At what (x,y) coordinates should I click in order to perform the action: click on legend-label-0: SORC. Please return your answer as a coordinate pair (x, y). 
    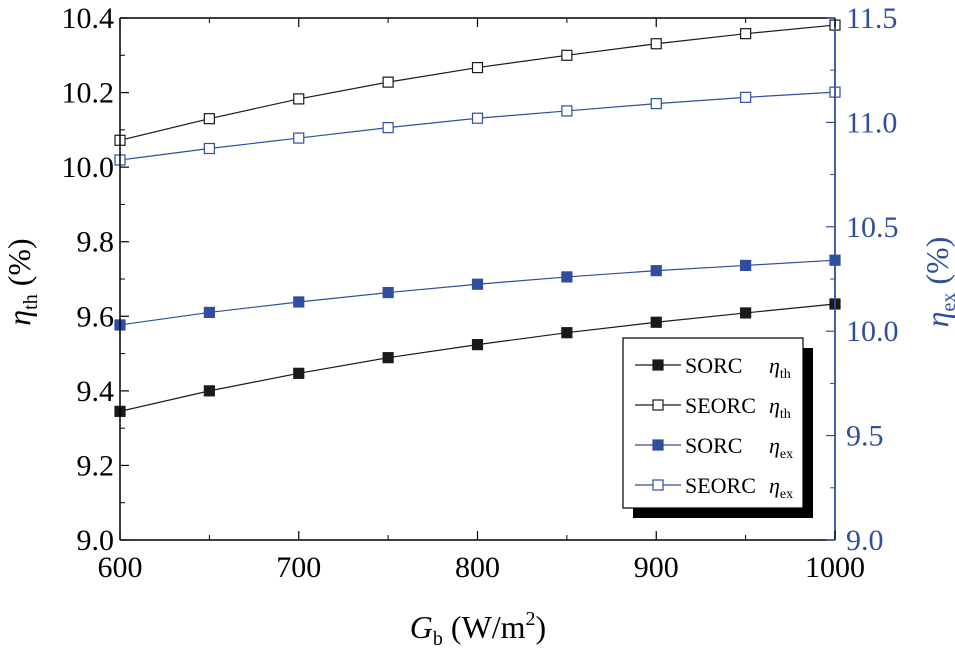
    Looking at the image, I should click on (713, 365).